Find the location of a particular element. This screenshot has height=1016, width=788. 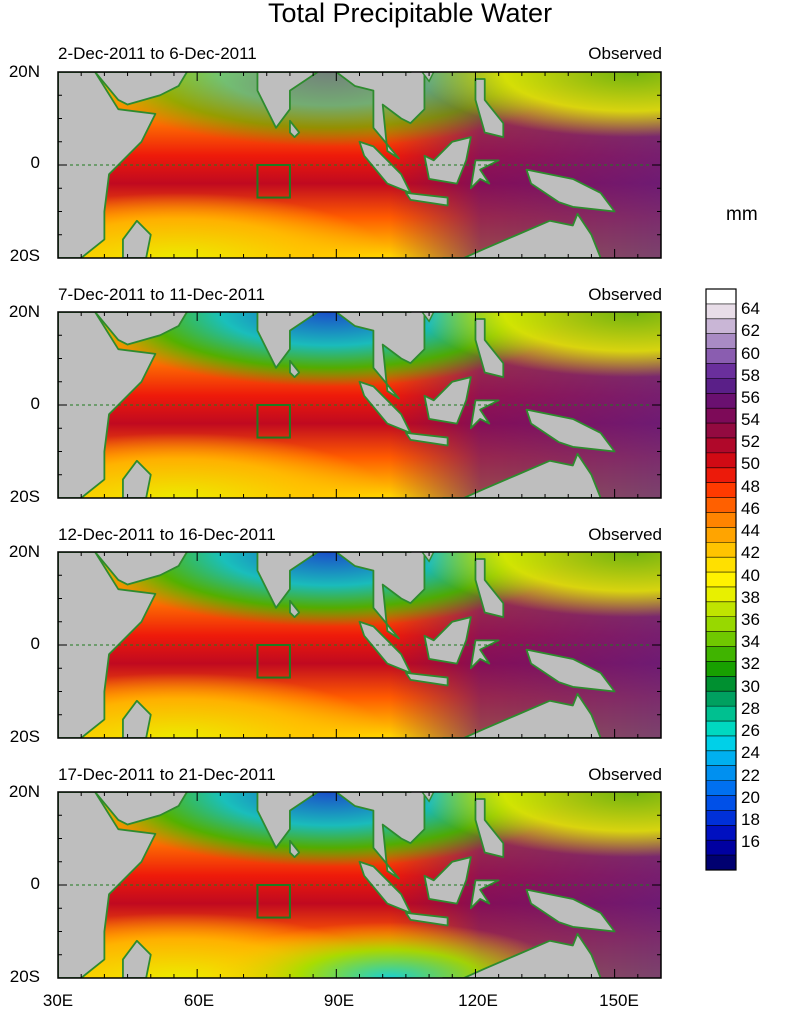

colorbar-label: 54 is located at coordinates (750, 419).